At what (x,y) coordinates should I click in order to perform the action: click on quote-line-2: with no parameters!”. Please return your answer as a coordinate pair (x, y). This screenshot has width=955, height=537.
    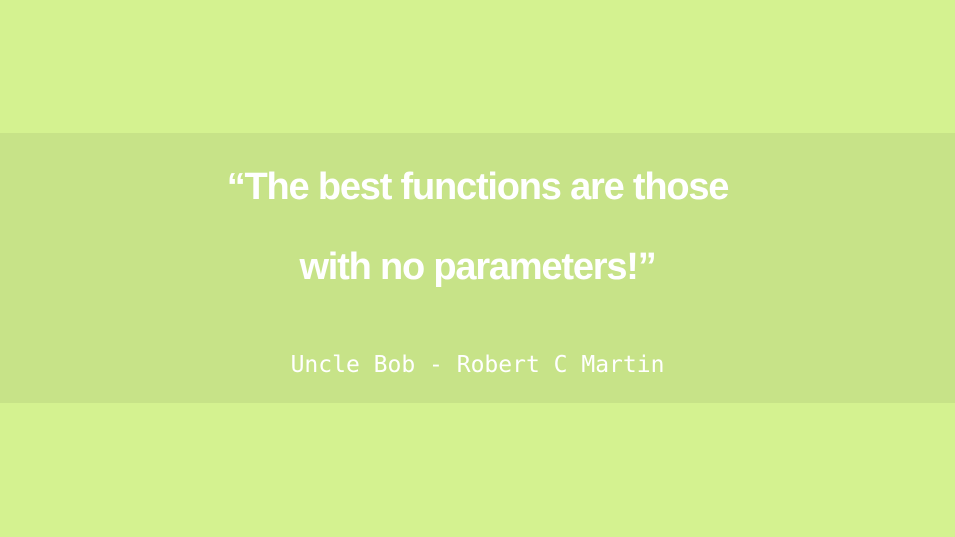
    Looking at the image, I should click on (477, 267).